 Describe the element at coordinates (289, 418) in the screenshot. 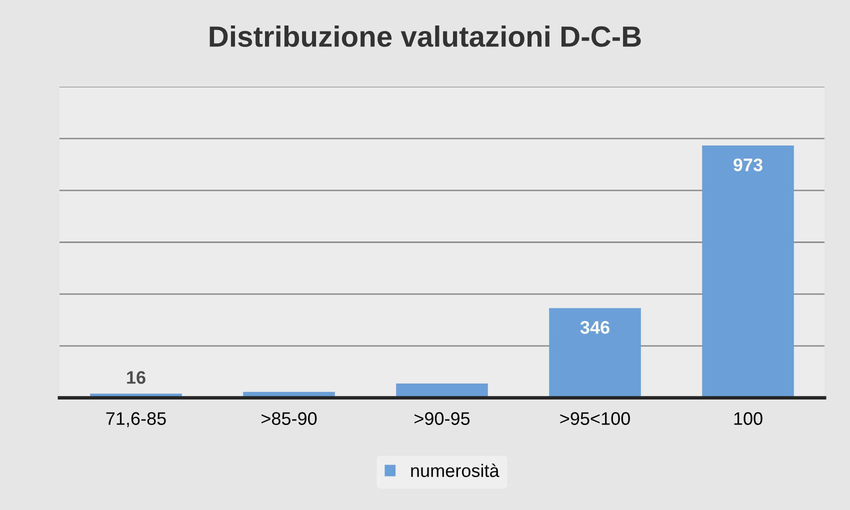

I see `x-tick-label: >85-90` at that location.